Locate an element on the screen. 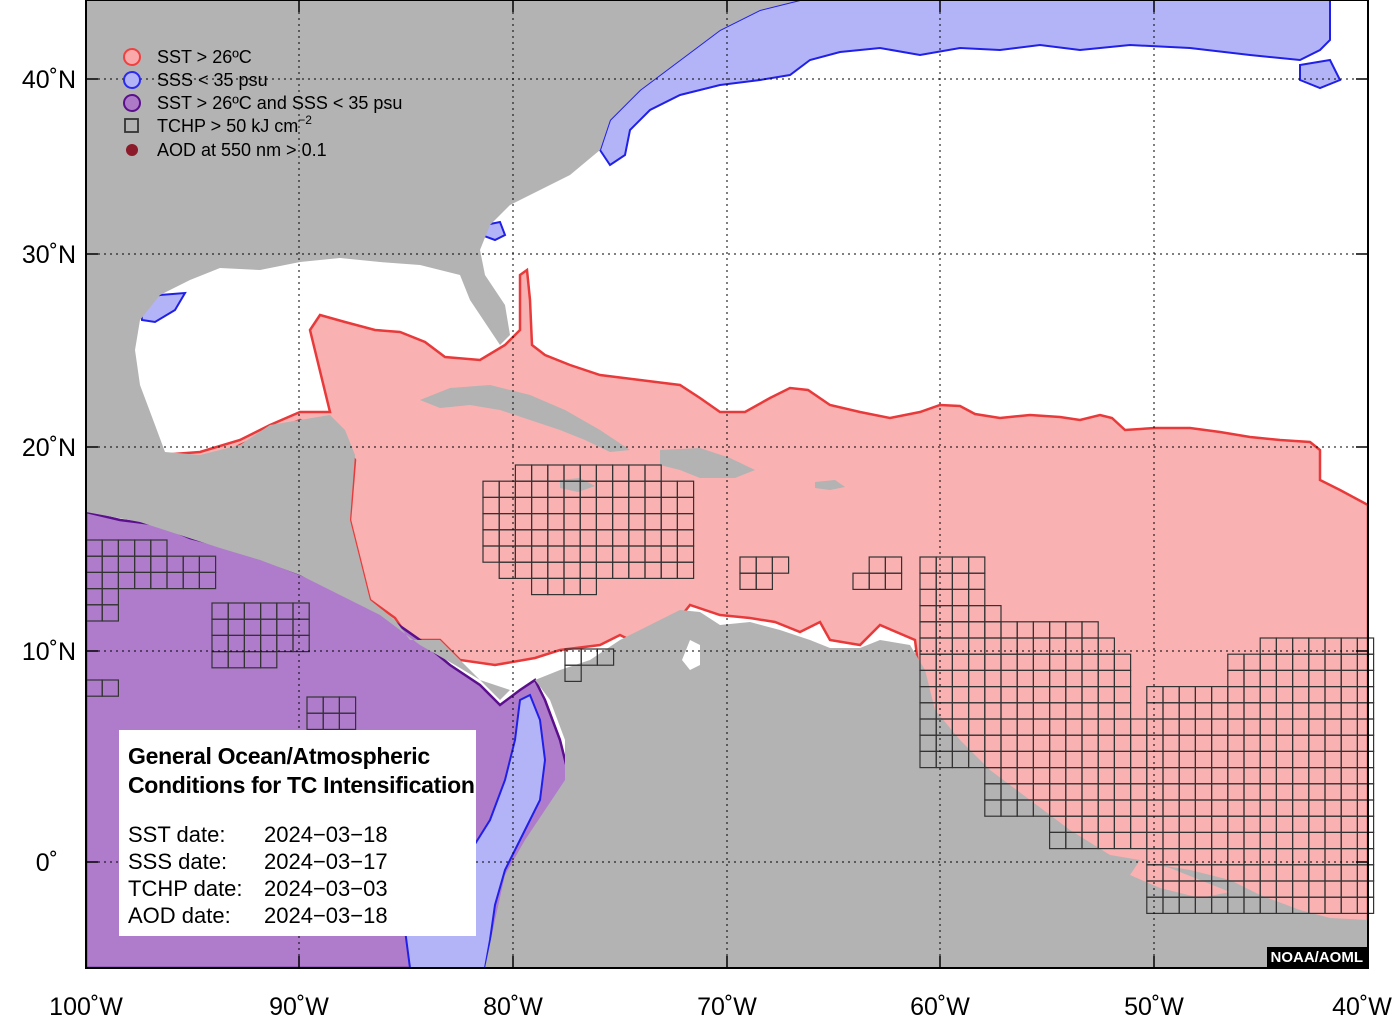  info-row-tchp: TCHP date: 2024−03−03 is located at coordinates (302, 888).